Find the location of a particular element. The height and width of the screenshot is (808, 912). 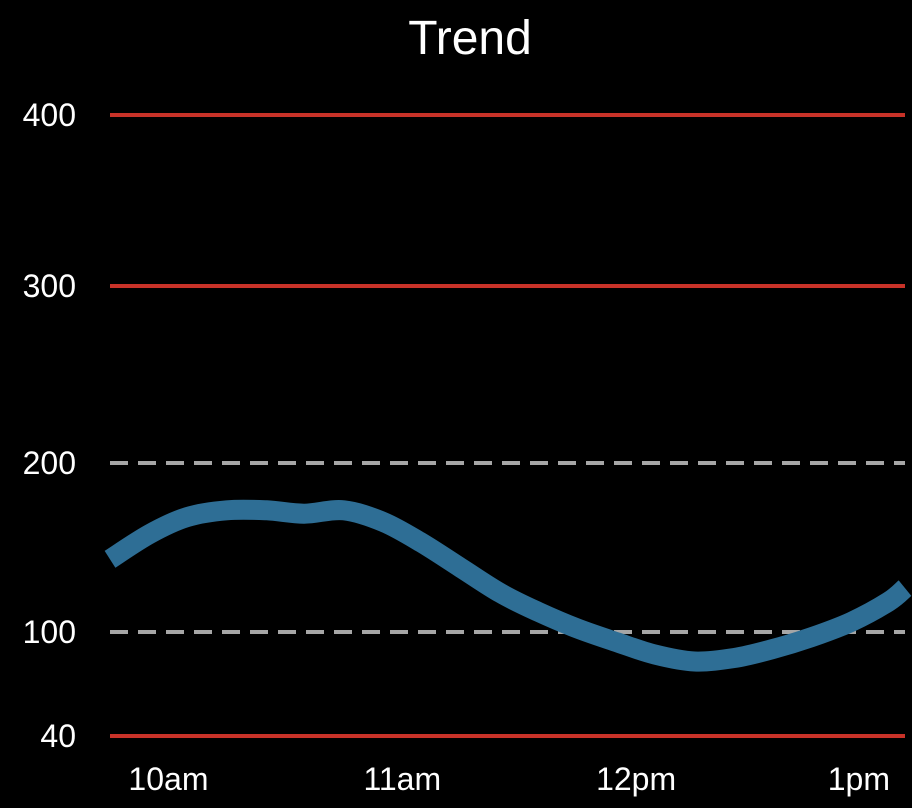

chart-title: Trend is located at coordinates (470, 38).